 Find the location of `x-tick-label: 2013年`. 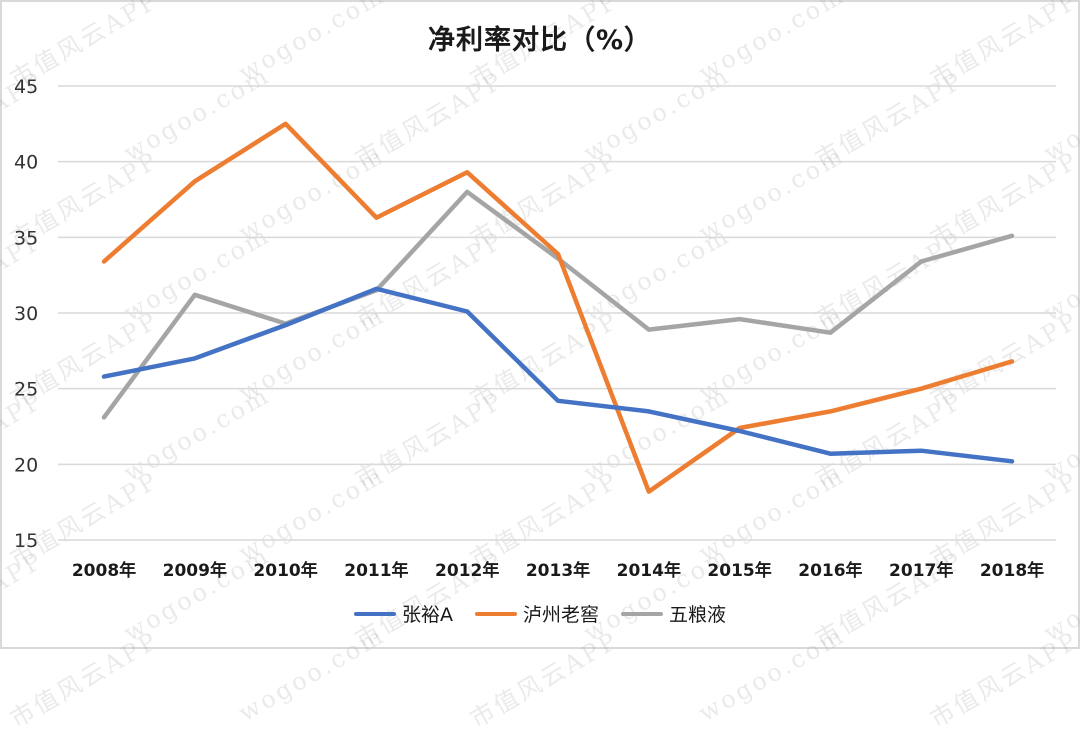

x-tick-label: 2013年 is located at coordinates (558, 570).